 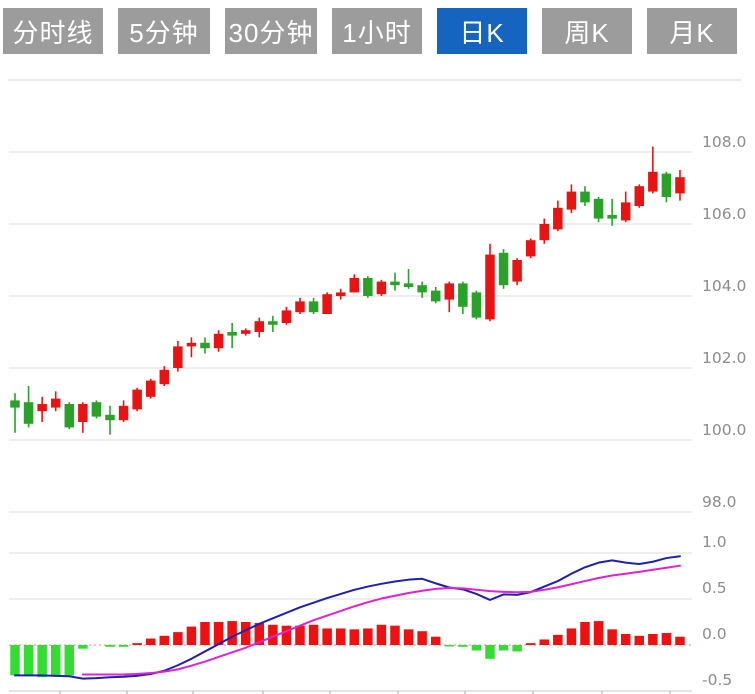 What do you see at coordinates (482, 31) in the screenshot?
I see `tab-daily-k: 日K` at bounding box center [482, 31].